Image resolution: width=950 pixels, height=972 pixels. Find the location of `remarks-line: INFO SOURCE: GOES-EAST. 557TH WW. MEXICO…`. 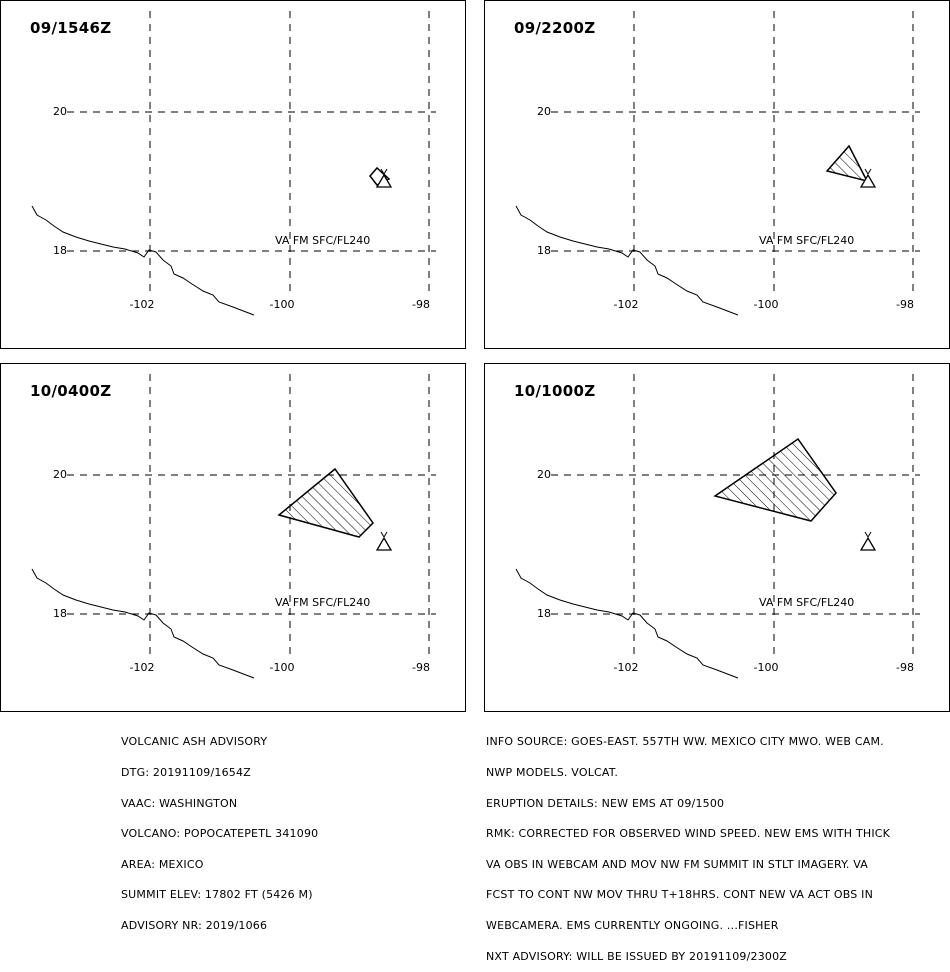

remarks-line: INFO SOURCE: GOES-EAST. 557TH WW. MEXICO… is located at coordinates (685, 742).